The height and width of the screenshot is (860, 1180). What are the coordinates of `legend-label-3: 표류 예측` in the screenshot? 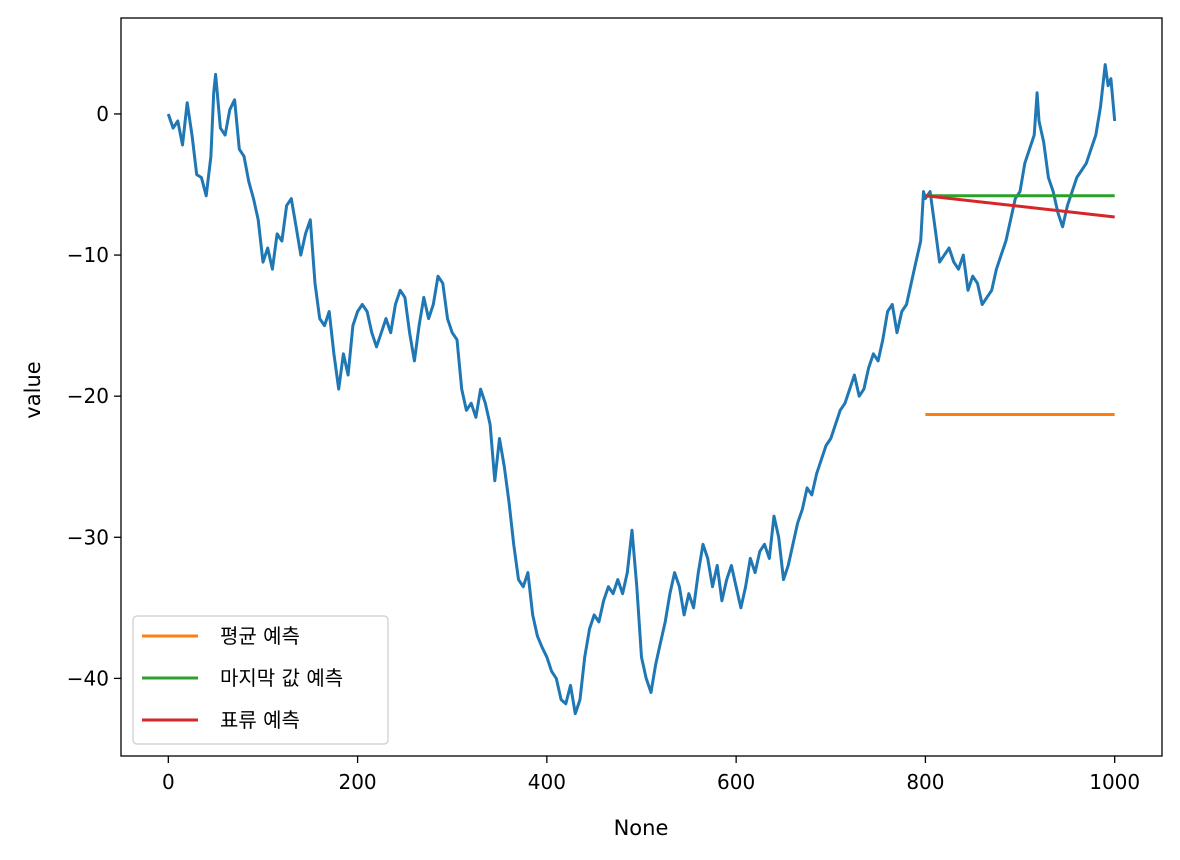 It's located at (260, 720).